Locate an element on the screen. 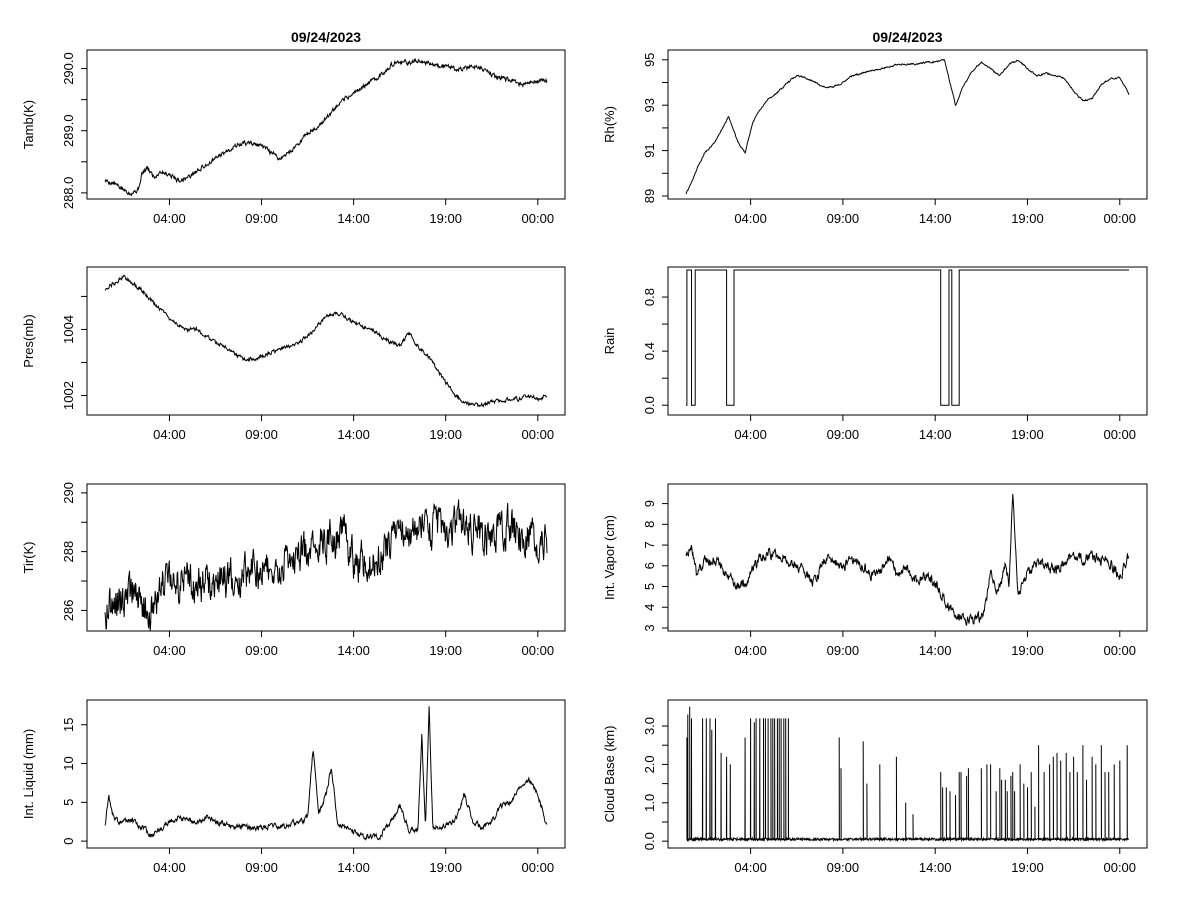 This screenshot has width=1200, height=900. y-tick-label: 4 is located at coordinates (649, 607).